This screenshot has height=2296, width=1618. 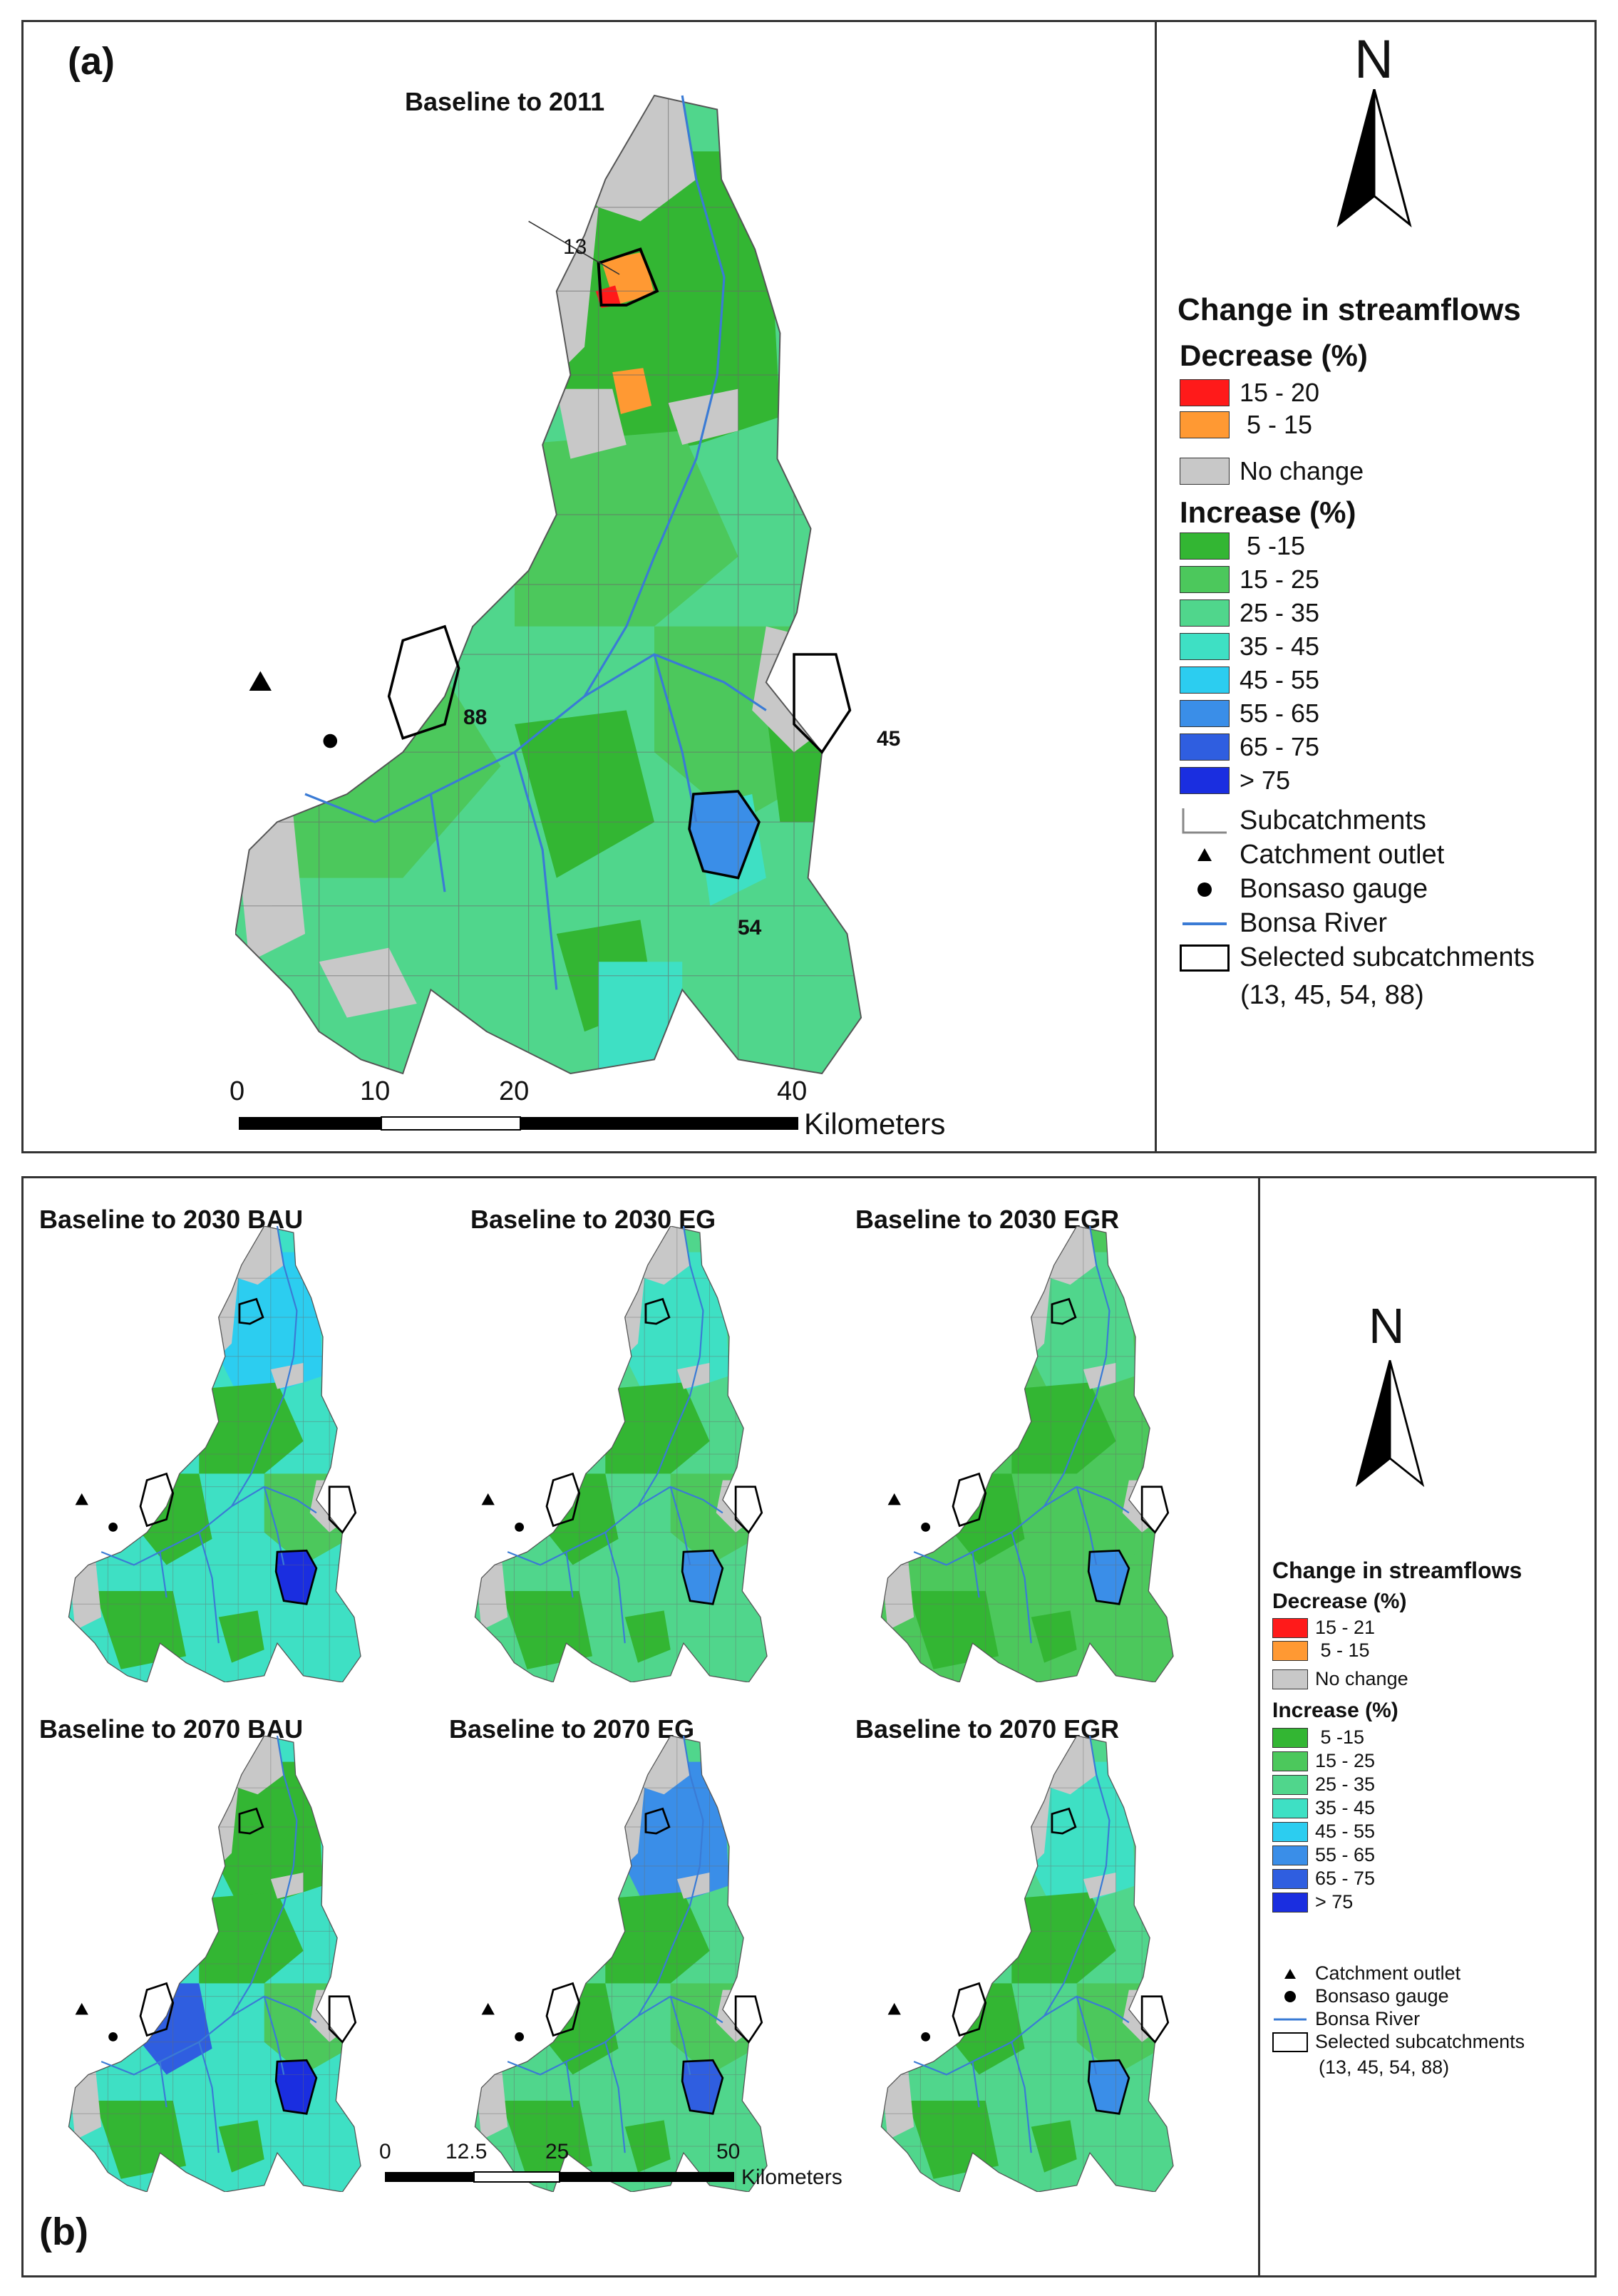 I want to click on legend-a-subcatchments: Subcatchments, so click(x=1303, y=820).